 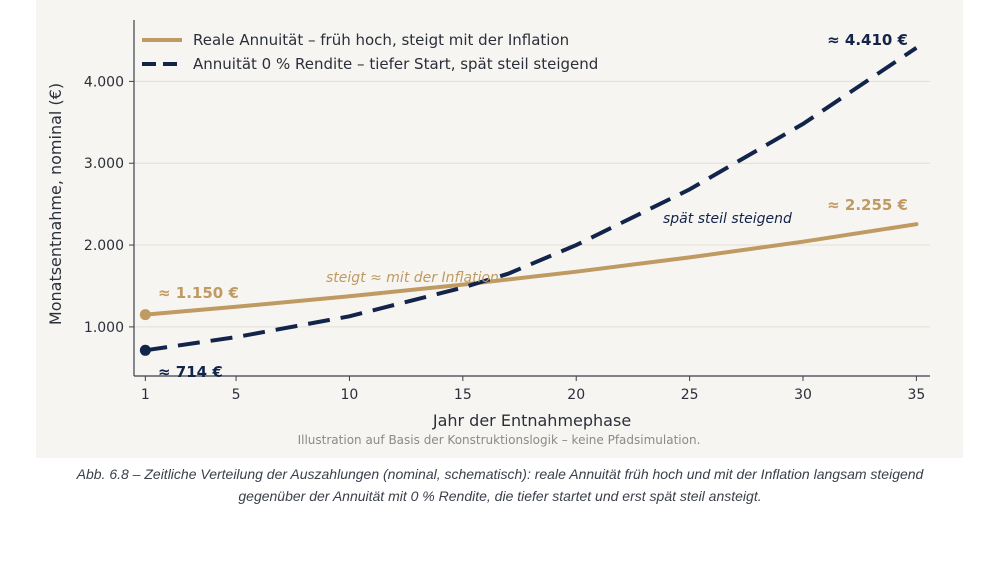 What do you see at coordinates (104, 82) in the screenshot?
I see `y-tick-label: 4.000` at bounding box center [104, 82].